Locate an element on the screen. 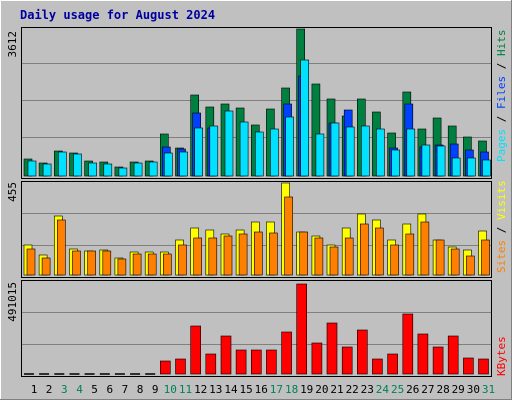  day-label: 26 is located at coordinates (412, 389).